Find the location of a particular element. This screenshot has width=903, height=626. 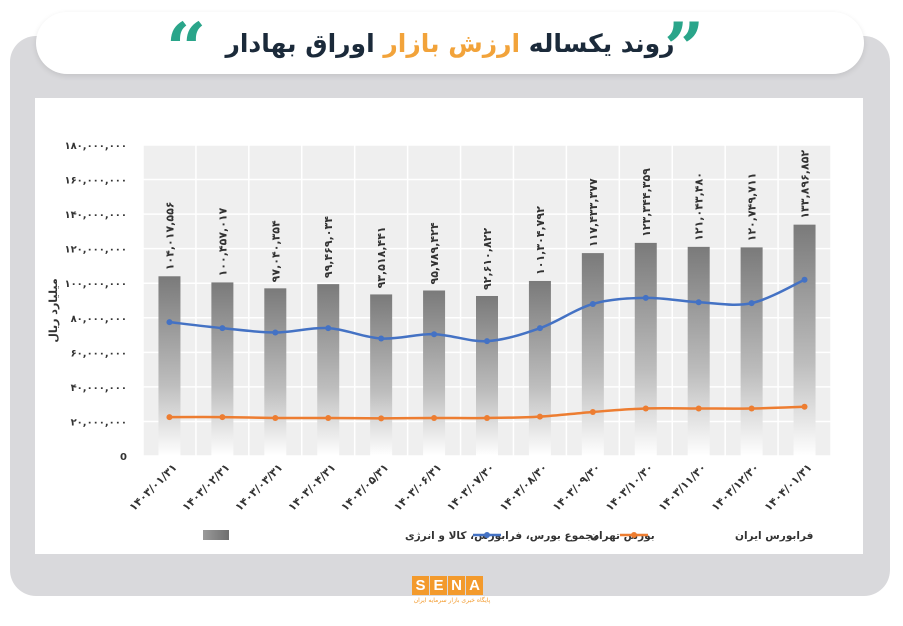

title-part-2: اوراق بهادار is located at coordinates (300, 43).